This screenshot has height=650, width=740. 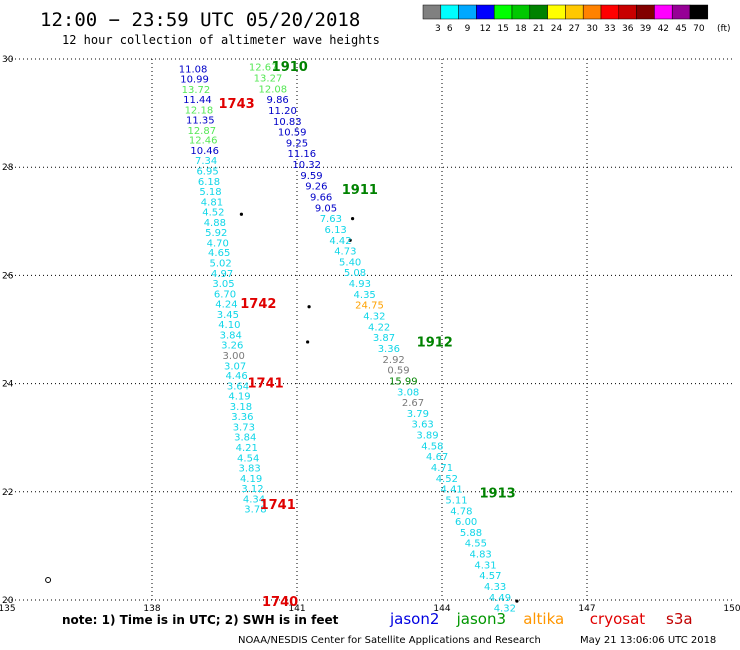 I want to click on legend-label: 42, so click(x=663, y=29).